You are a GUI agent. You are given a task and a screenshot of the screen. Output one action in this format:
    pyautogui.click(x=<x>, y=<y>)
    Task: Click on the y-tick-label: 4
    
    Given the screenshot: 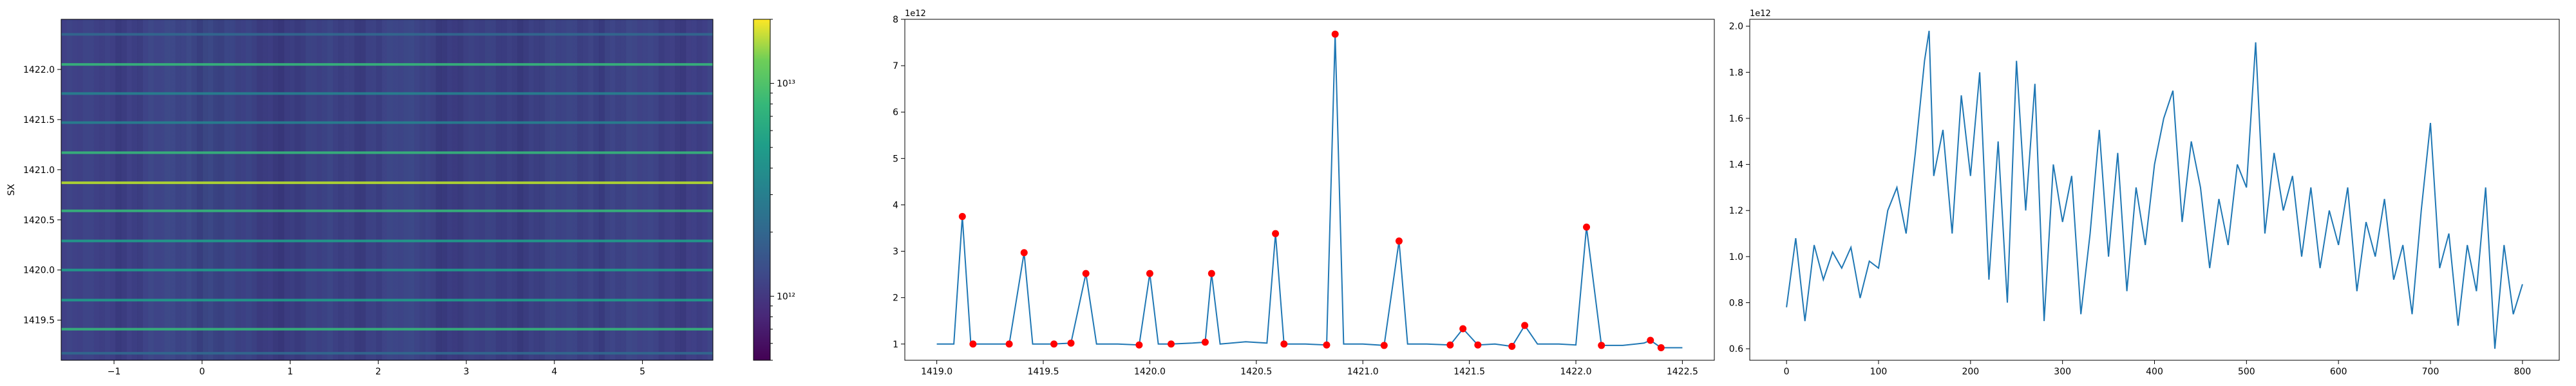 What is the action you would take?
    pyautogui.click(x=895, y=205)
    